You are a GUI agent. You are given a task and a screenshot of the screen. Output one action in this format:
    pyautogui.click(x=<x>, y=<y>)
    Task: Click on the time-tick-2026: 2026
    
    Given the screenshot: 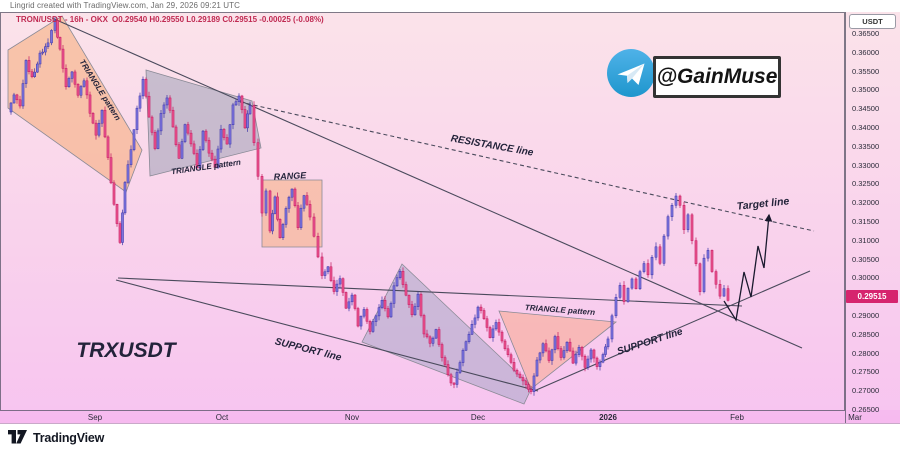 What is the action you would take?
    pyautogui.click(x=608, y=417)
    